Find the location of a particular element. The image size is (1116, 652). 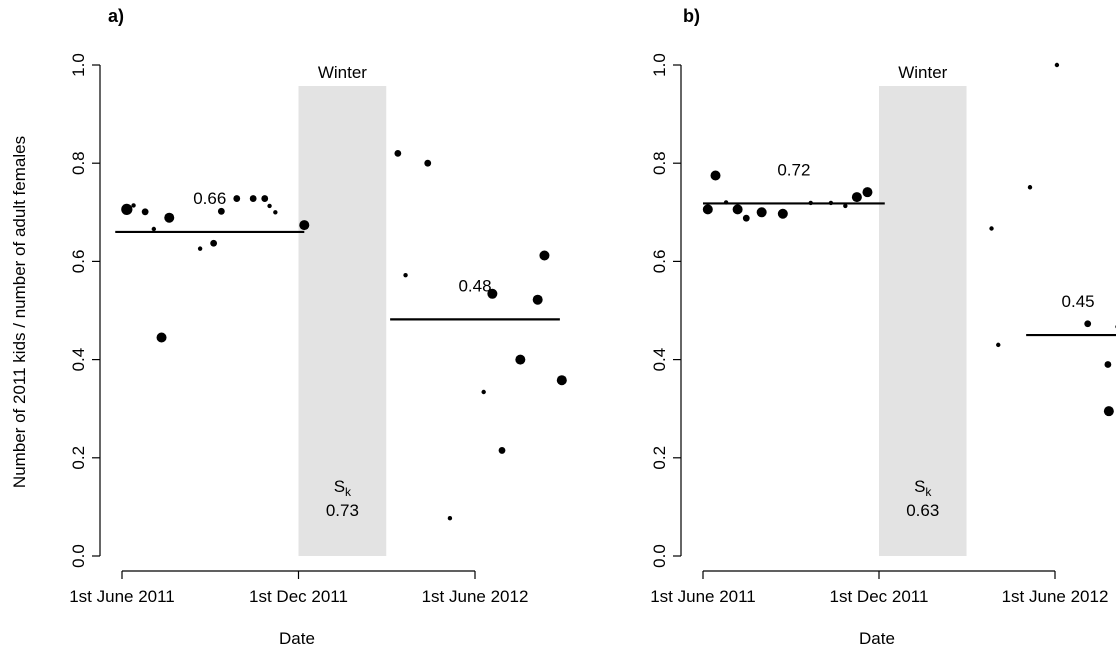

mean-label: 0.66 is located at coordinates (209, 198).